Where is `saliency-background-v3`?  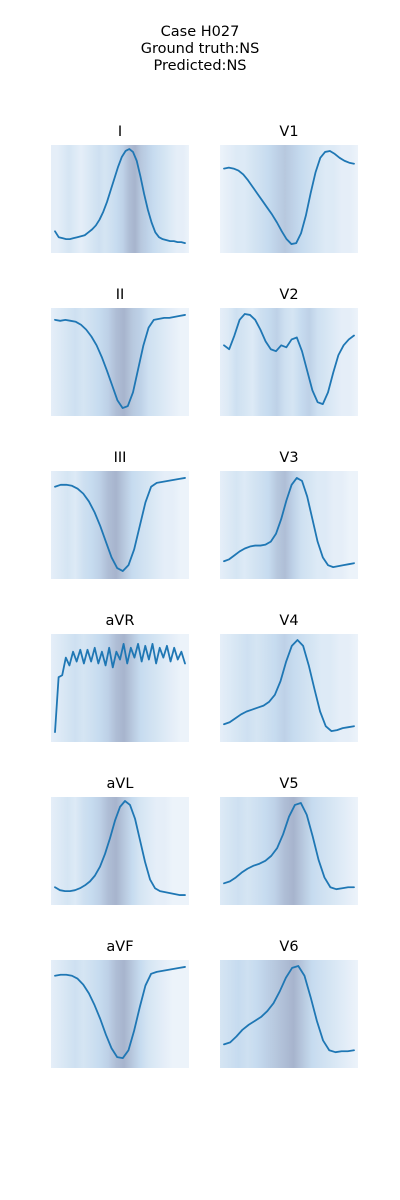
saliency-background-v3 is located at coordinates (289, 525).